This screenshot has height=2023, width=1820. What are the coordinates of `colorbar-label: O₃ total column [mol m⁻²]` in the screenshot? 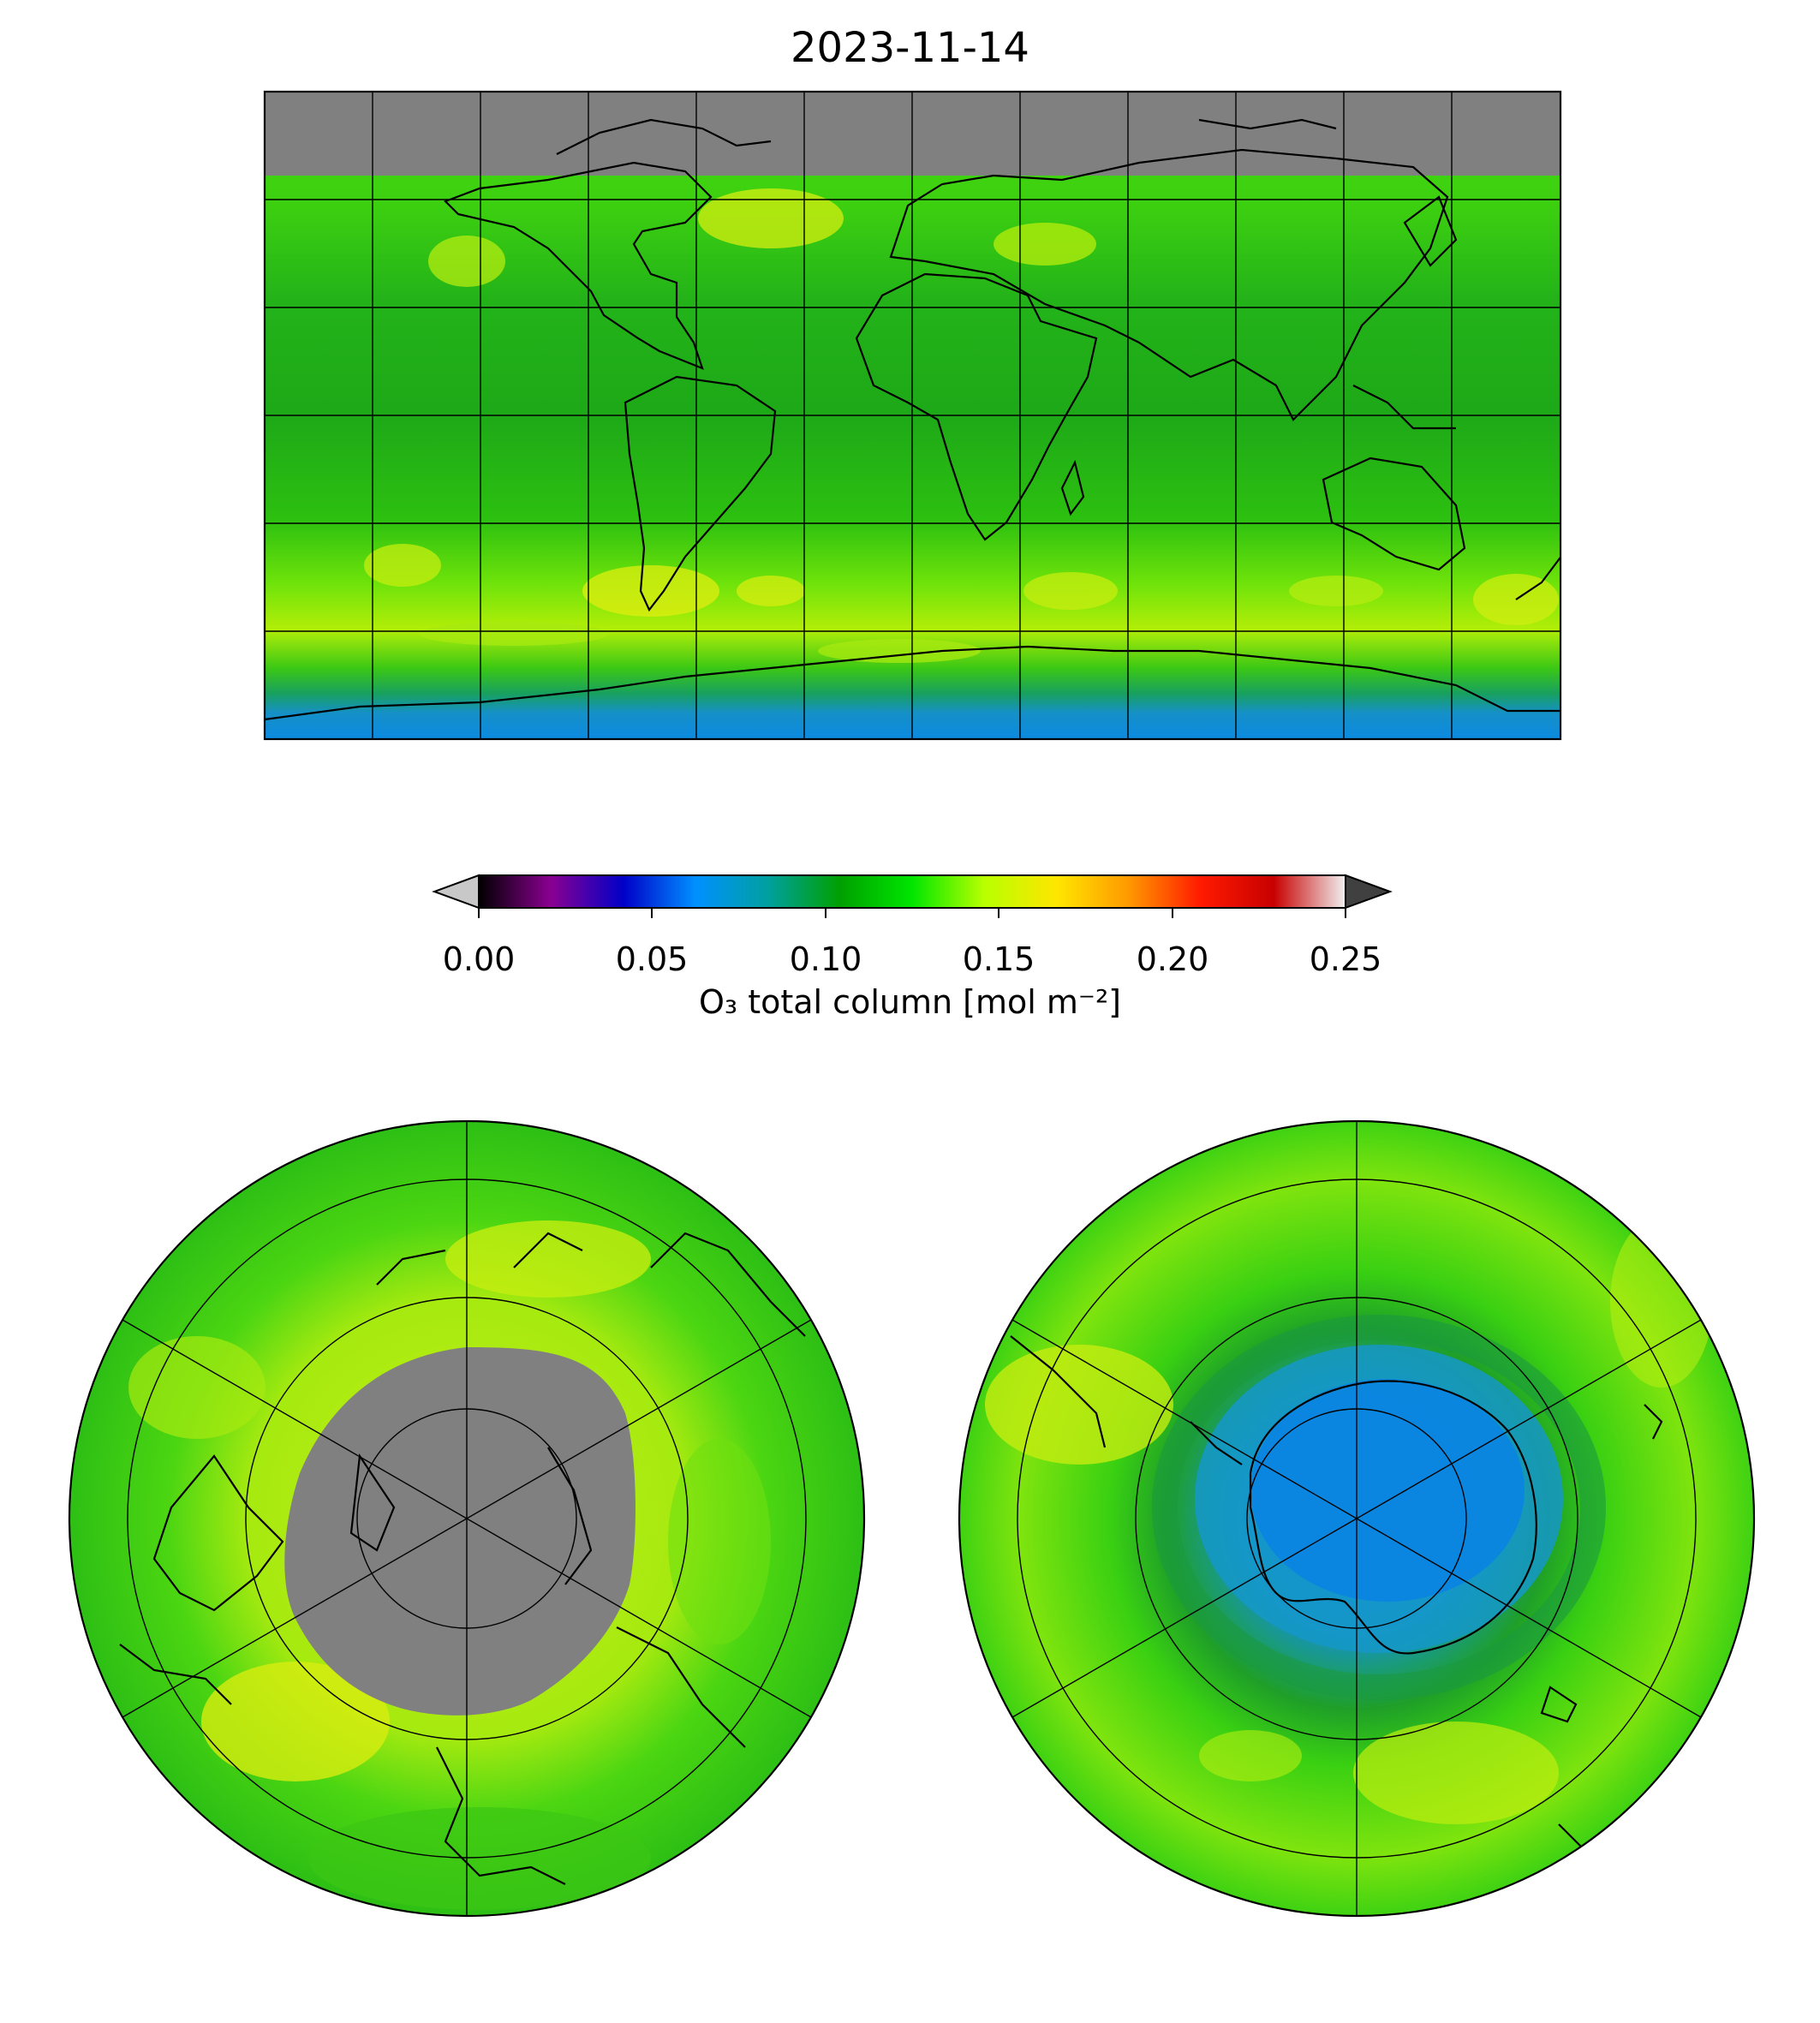 It's located at (910, 1002).